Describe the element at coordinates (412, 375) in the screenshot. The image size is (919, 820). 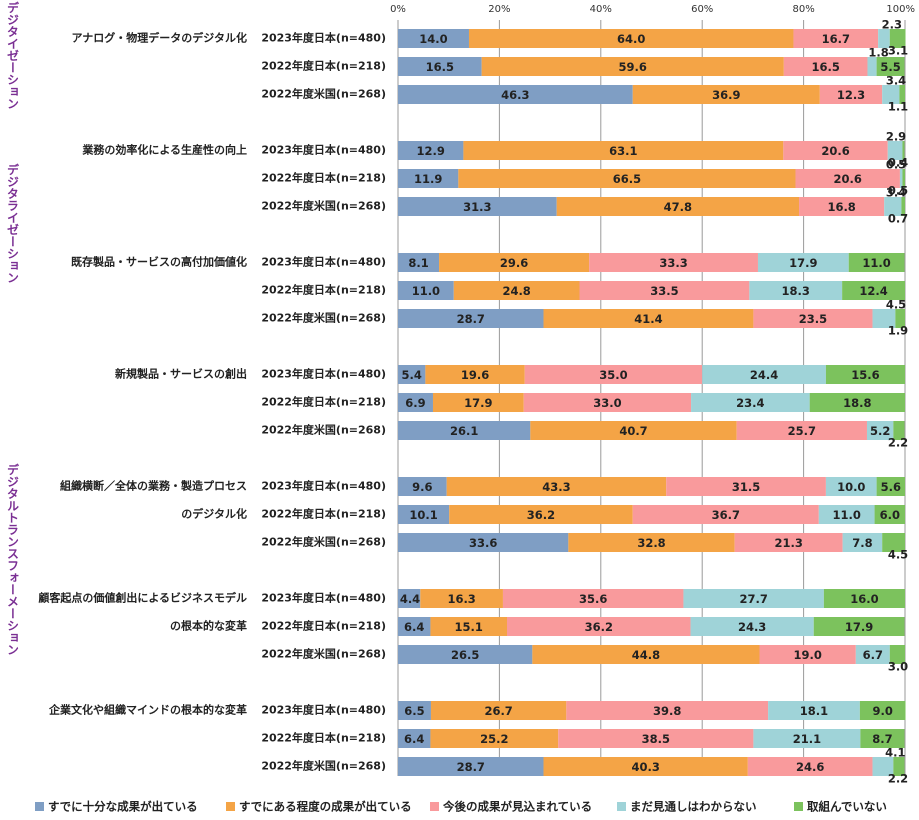
I see `data-label: 5.4` at that location.